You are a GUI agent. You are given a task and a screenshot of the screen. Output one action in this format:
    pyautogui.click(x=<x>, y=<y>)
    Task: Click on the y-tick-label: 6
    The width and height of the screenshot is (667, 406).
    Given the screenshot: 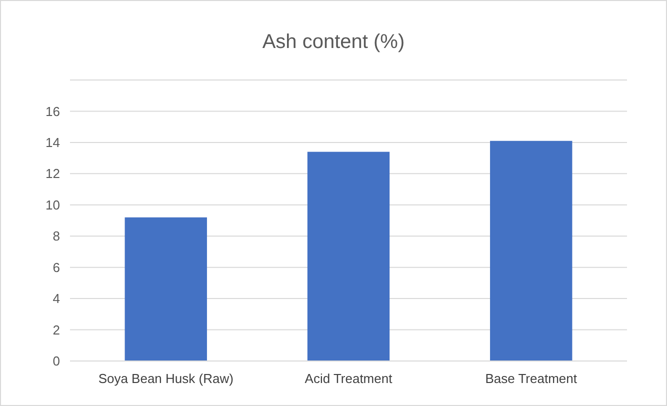 What is the action you would take?
    pyautogui.click(x=56, y=267)
    